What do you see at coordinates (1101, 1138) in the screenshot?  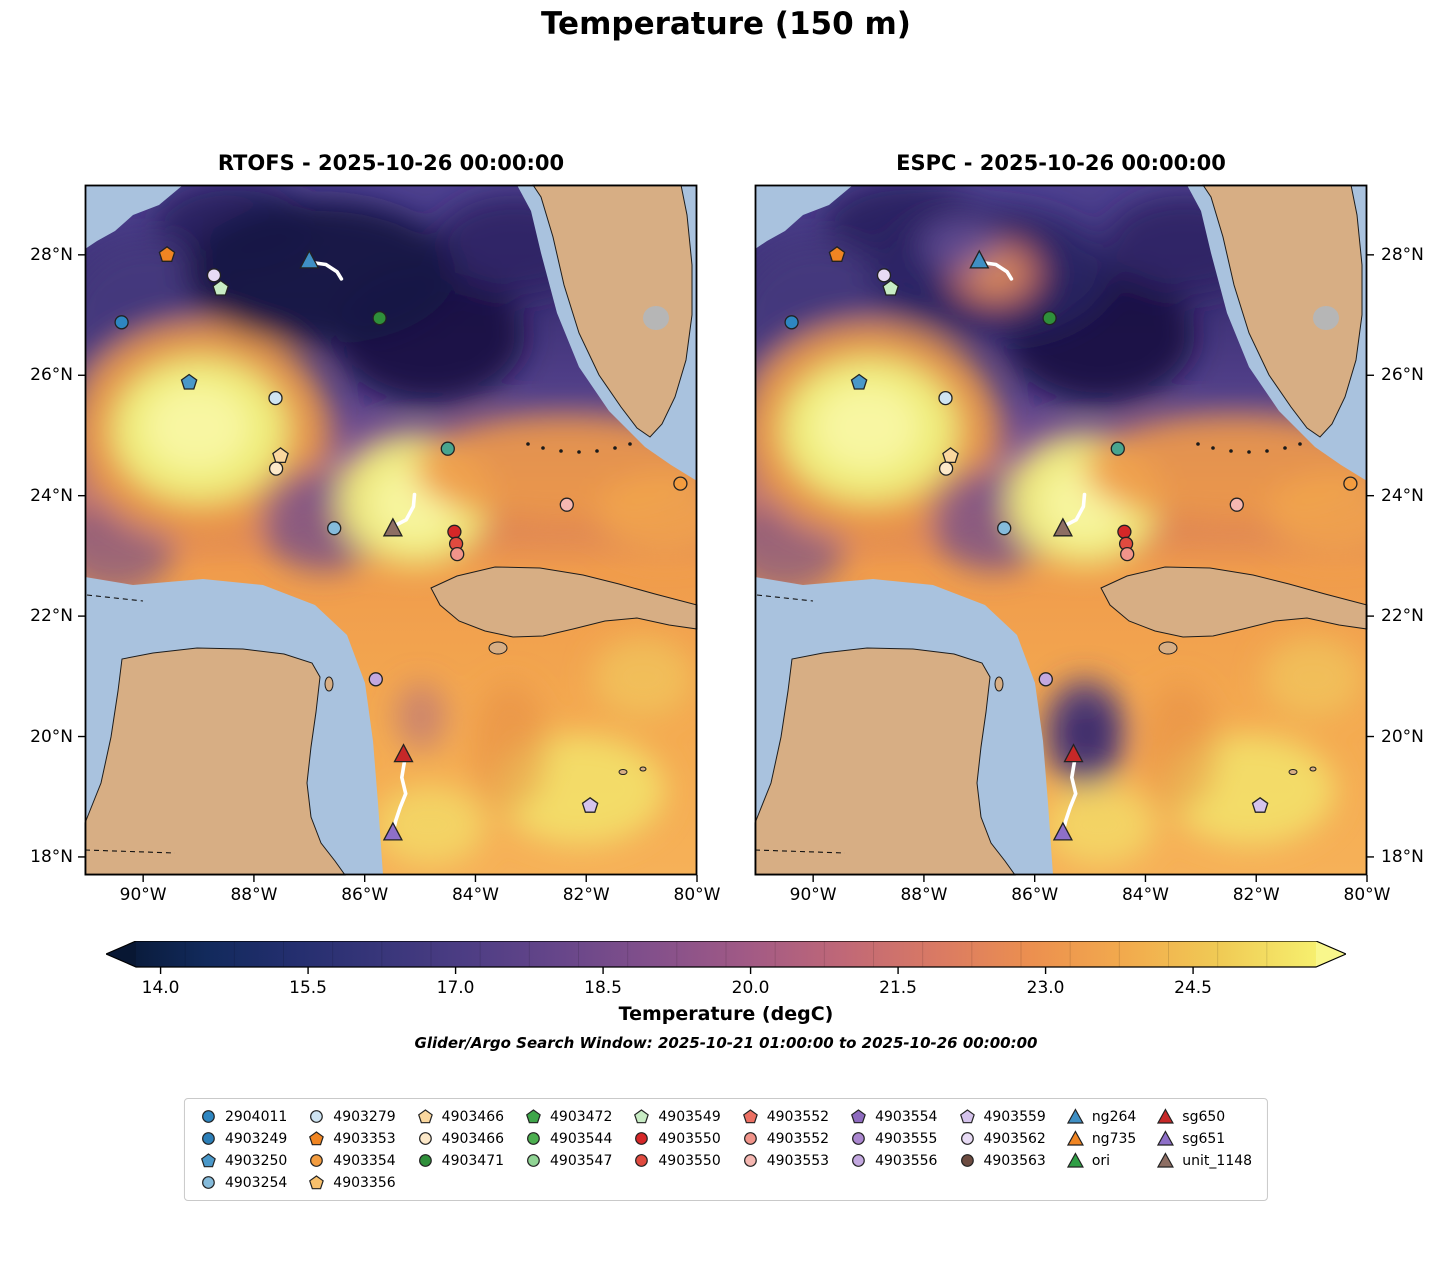 I see `legend-column: ng264 ng735 ori` at bounding box center [1101, 1138].